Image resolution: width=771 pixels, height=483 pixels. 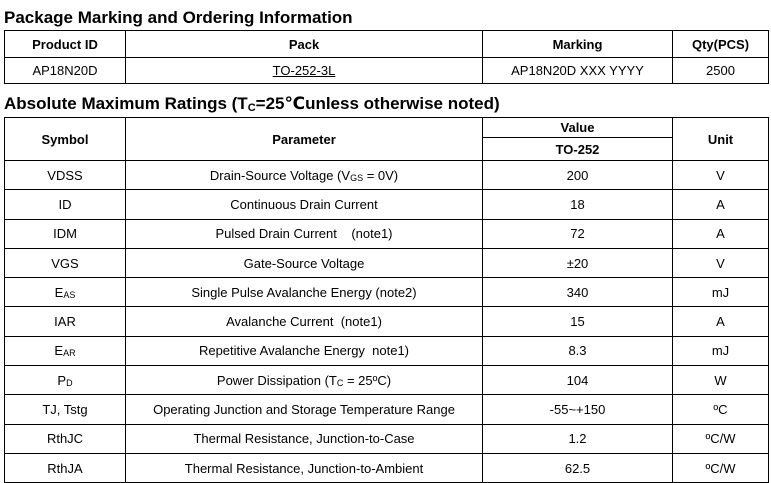 I want to click on symbol-cell: ID, so click(x=65, y=204).